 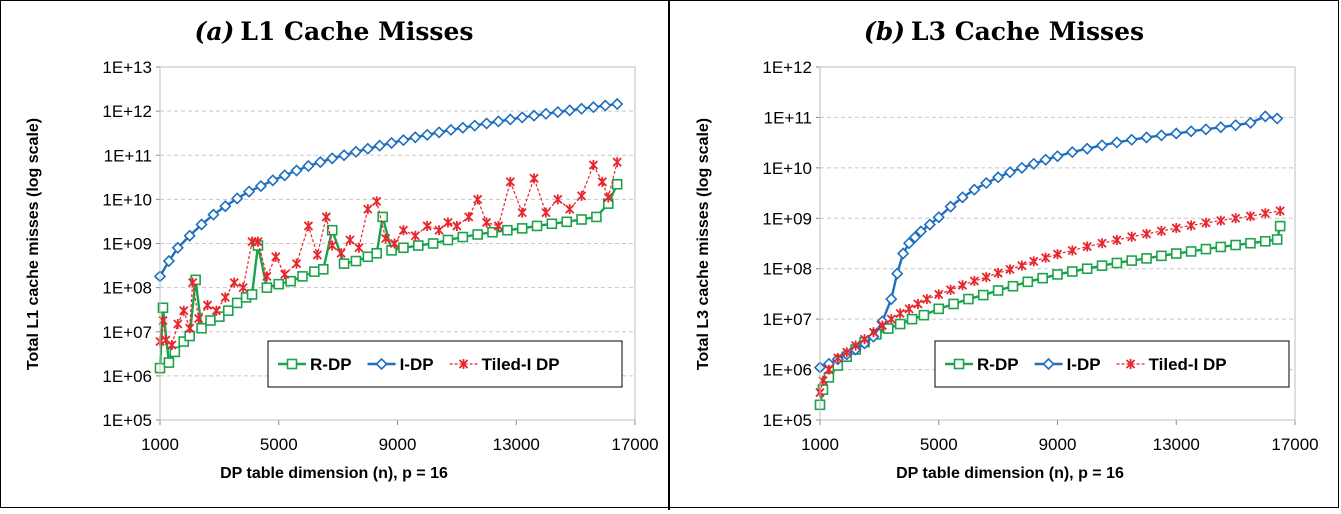 What do you see at coordinates (127, 111) in the screenshot?
I see `chart-a-y-tick-label: 1E+12` at bounding box center [127, 111].